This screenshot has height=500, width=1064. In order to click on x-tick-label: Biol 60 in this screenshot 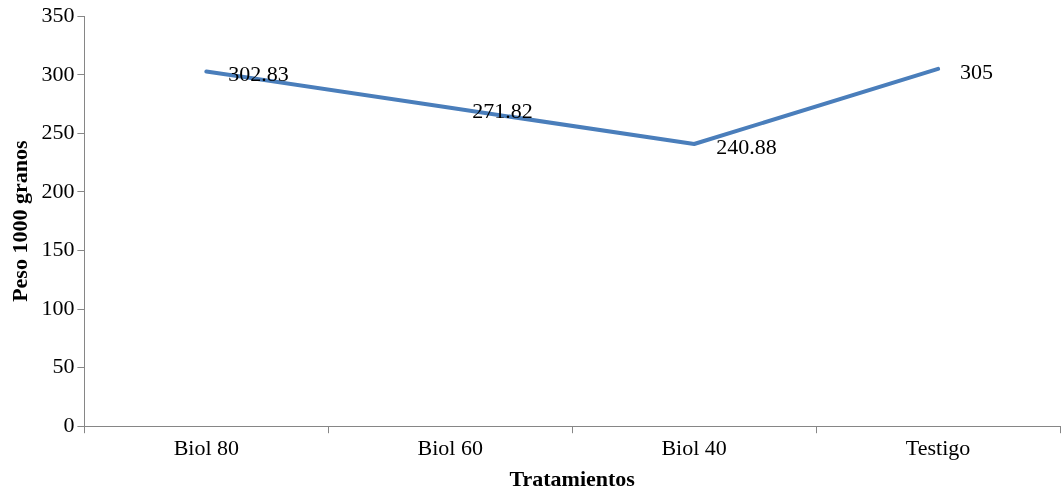, I will do `click(450, 448)`.